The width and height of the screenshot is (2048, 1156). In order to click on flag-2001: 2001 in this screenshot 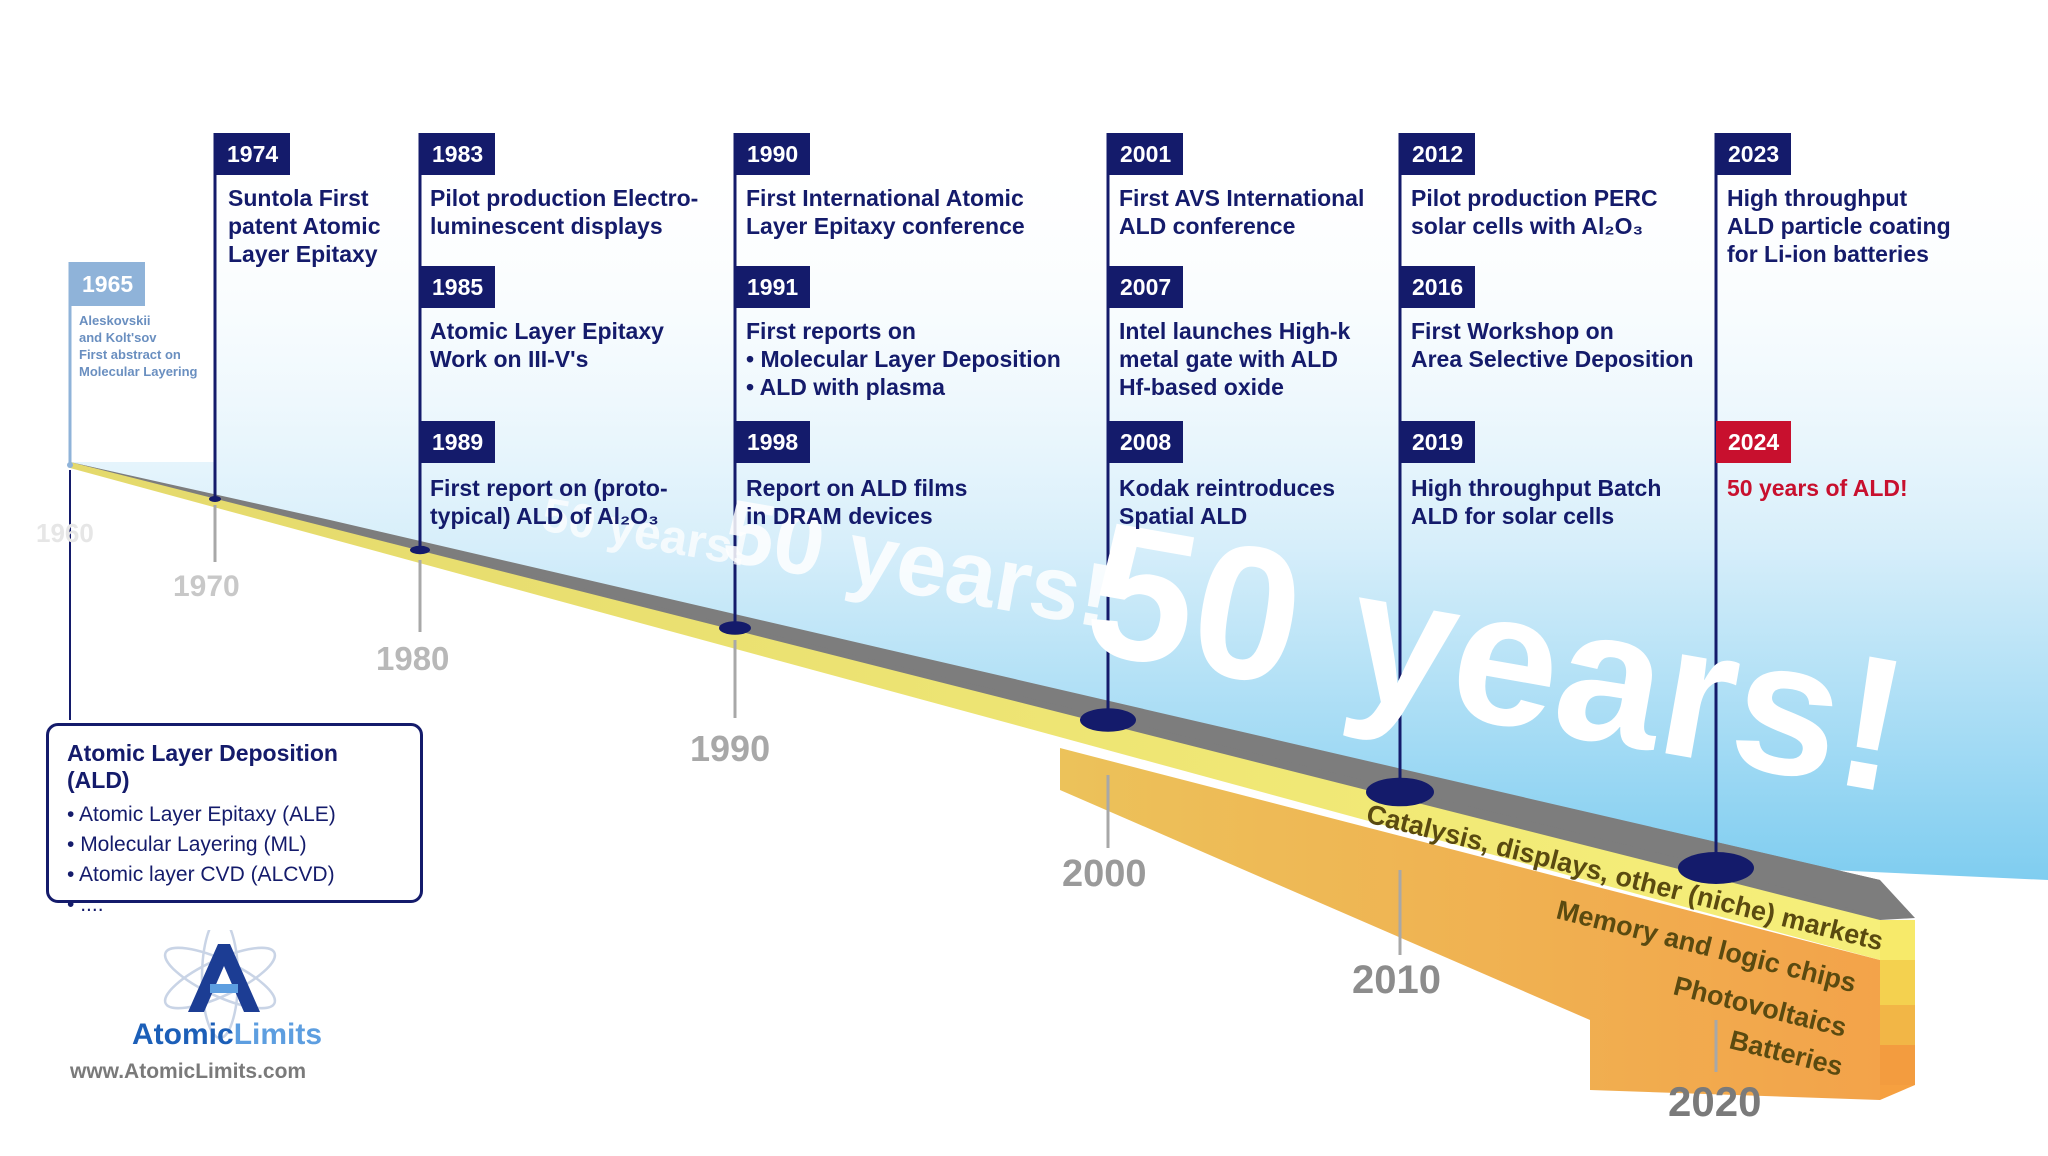, I will do `click(1146, 154)`.